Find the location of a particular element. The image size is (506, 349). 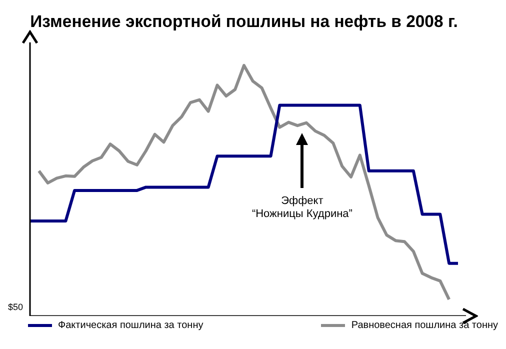

text: $50 is located at coordinates (16, 307).